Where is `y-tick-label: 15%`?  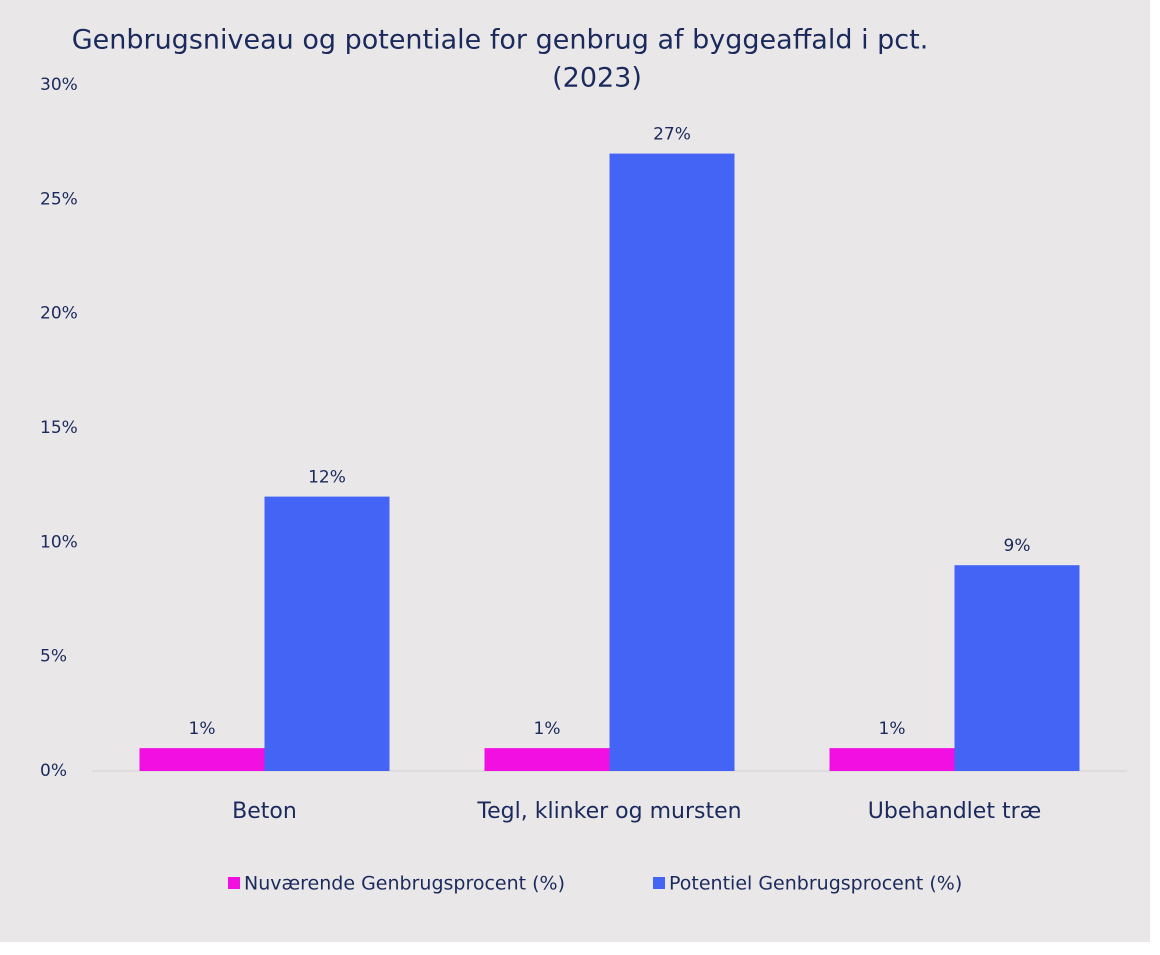 y-tick-label: 15% is located at coordinates (59, 428).